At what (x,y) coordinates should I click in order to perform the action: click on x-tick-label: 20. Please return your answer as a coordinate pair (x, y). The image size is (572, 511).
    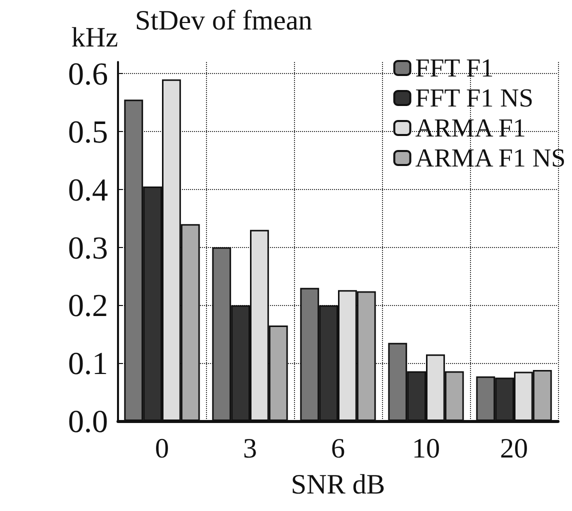
    Looking at the image, I should click on (514, 449).